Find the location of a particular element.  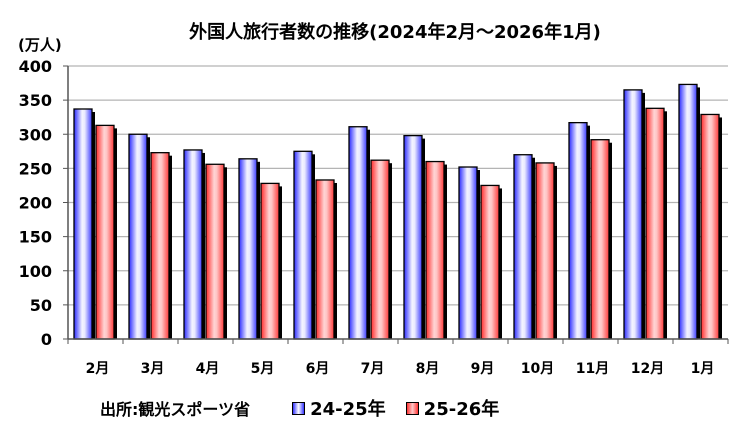

x-tick-label: 5月 is located at coordinates (263, 369).